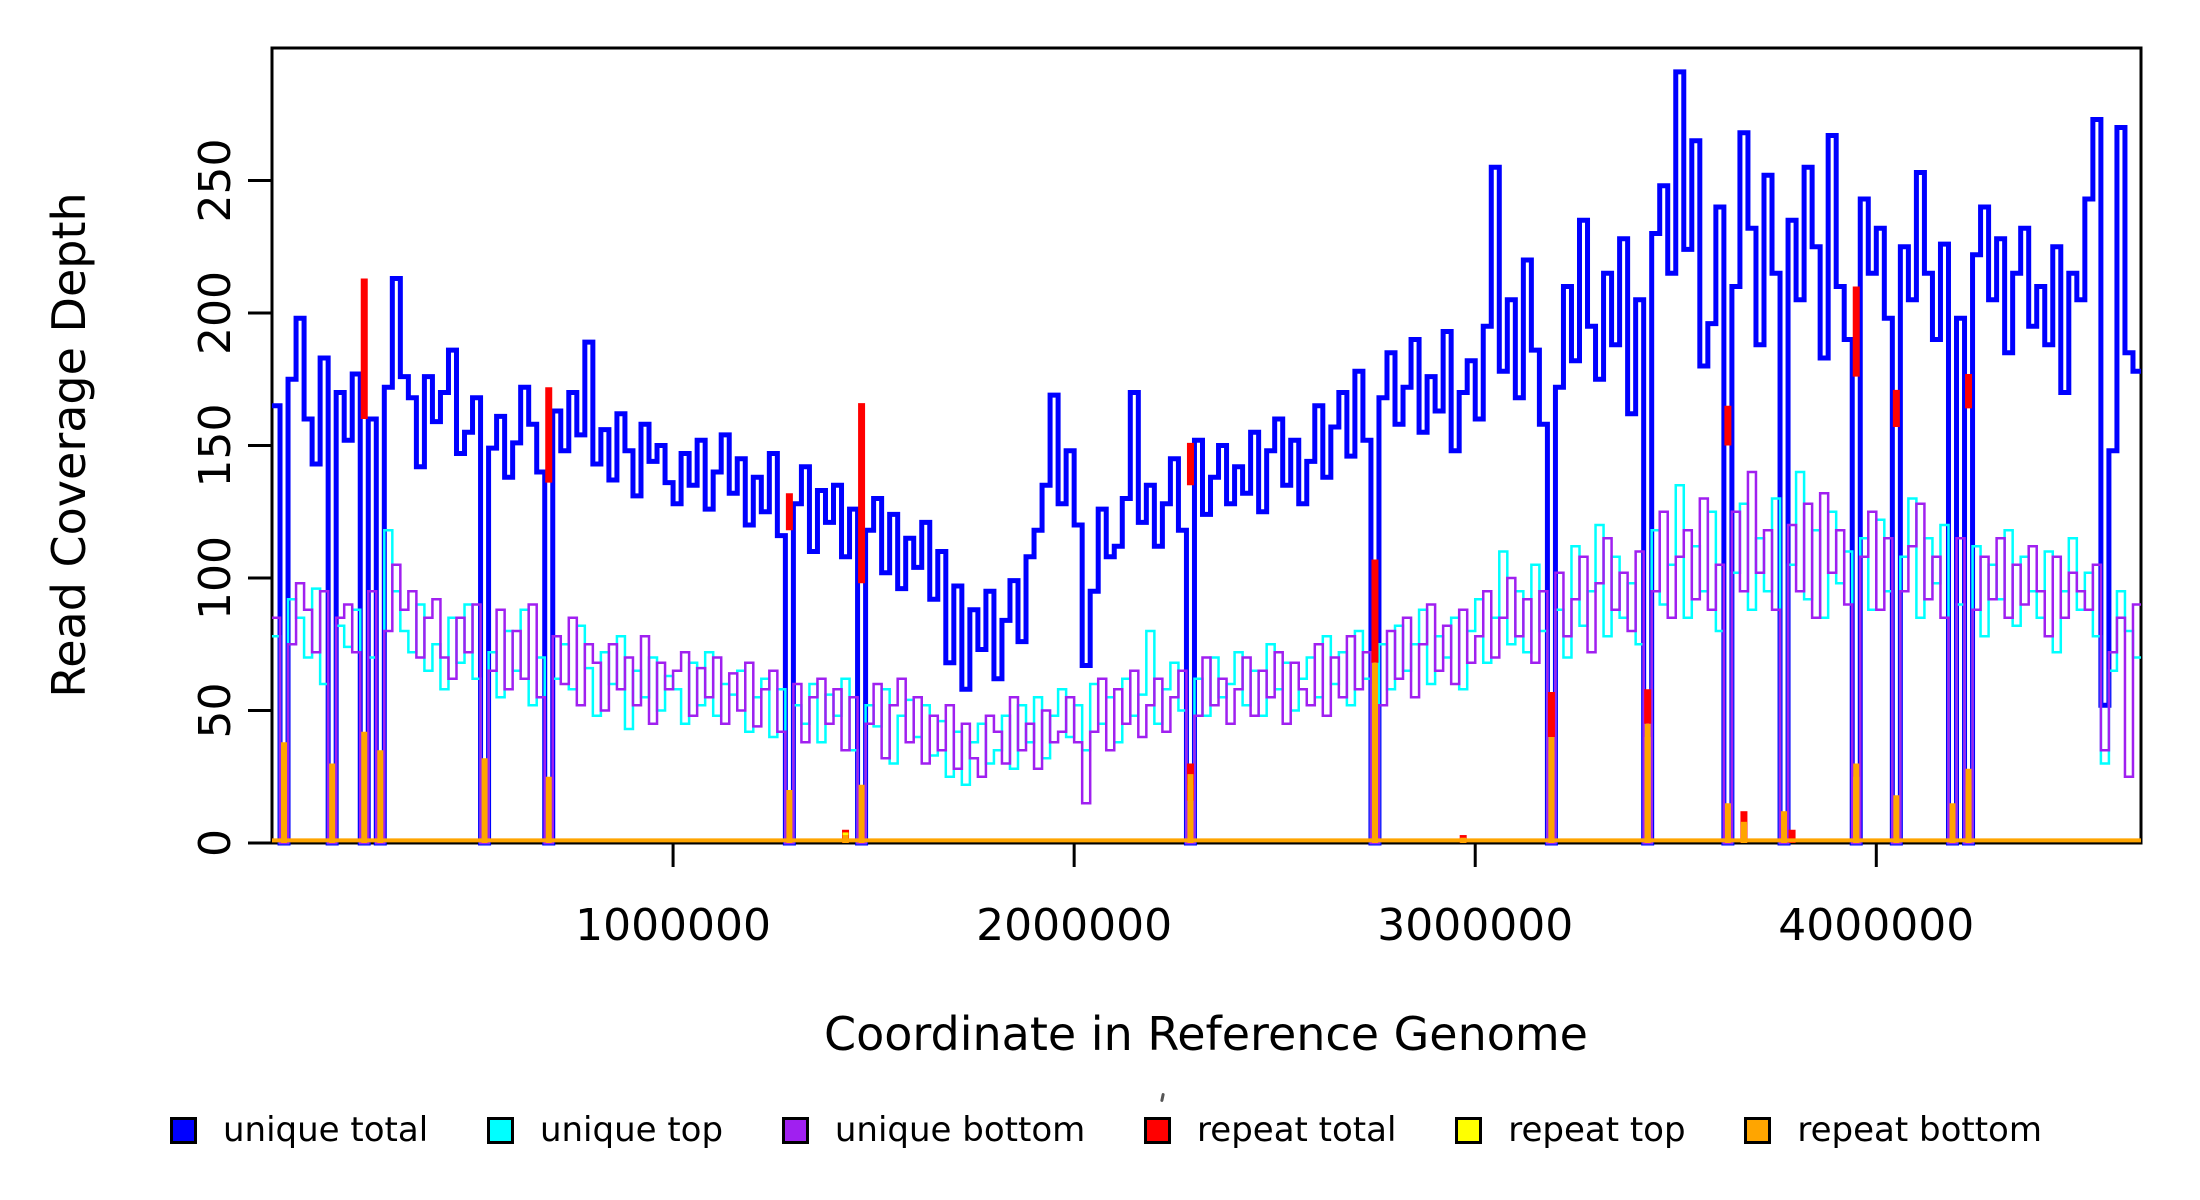 This screenshot has width=2200, height=1200. What do you see at coordinates (795, 1130) in the screenshot?
I see `legend-swatch-unique-bottom` at bounding box center [795, 1130].